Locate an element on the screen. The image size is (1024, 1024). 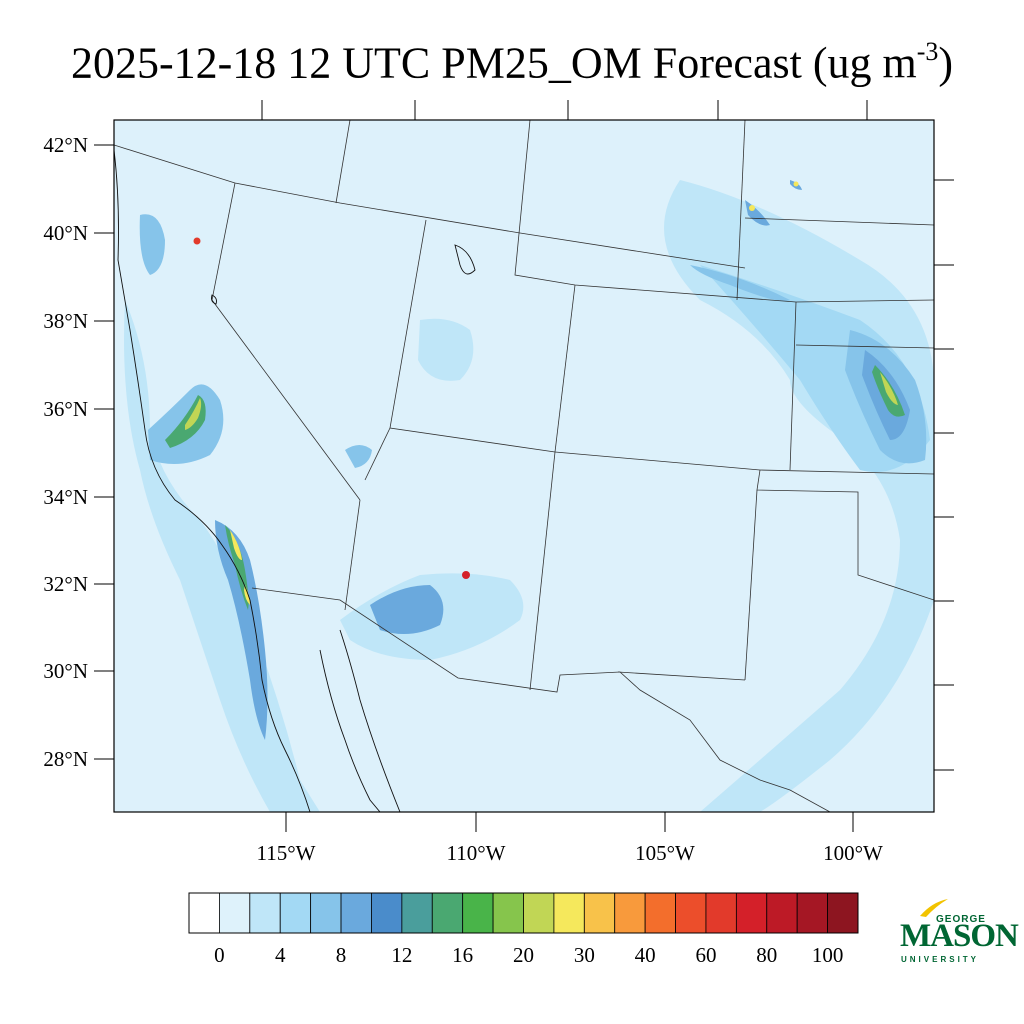
colorbar-label: 30 is located at coordinates (584, 955).